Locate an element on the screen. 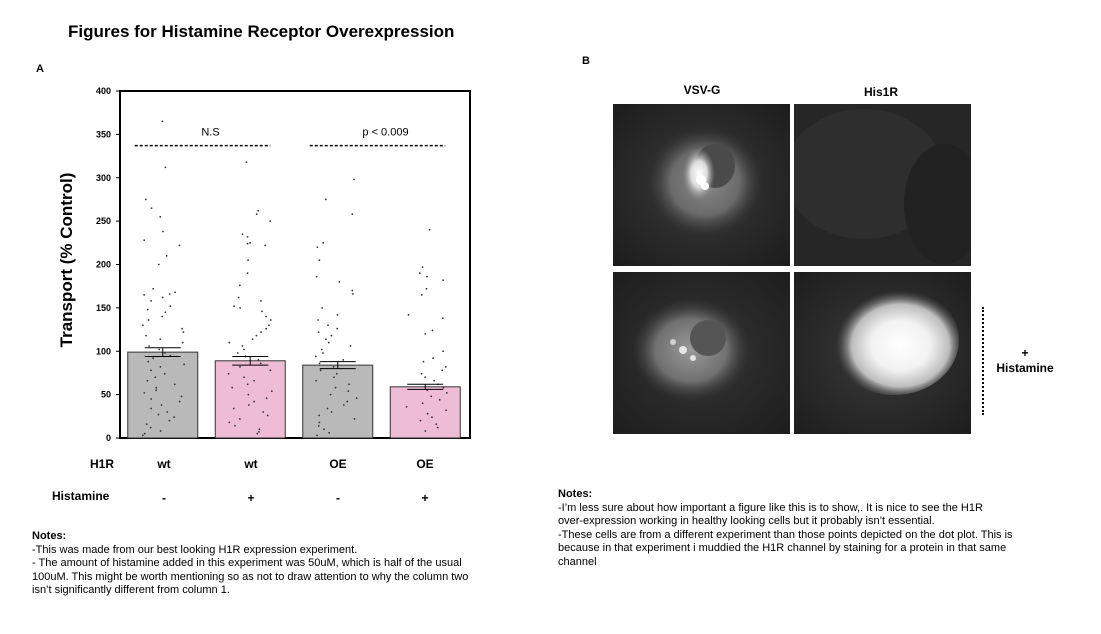  comparison-label: N.S is located at coordinates (210, 133).